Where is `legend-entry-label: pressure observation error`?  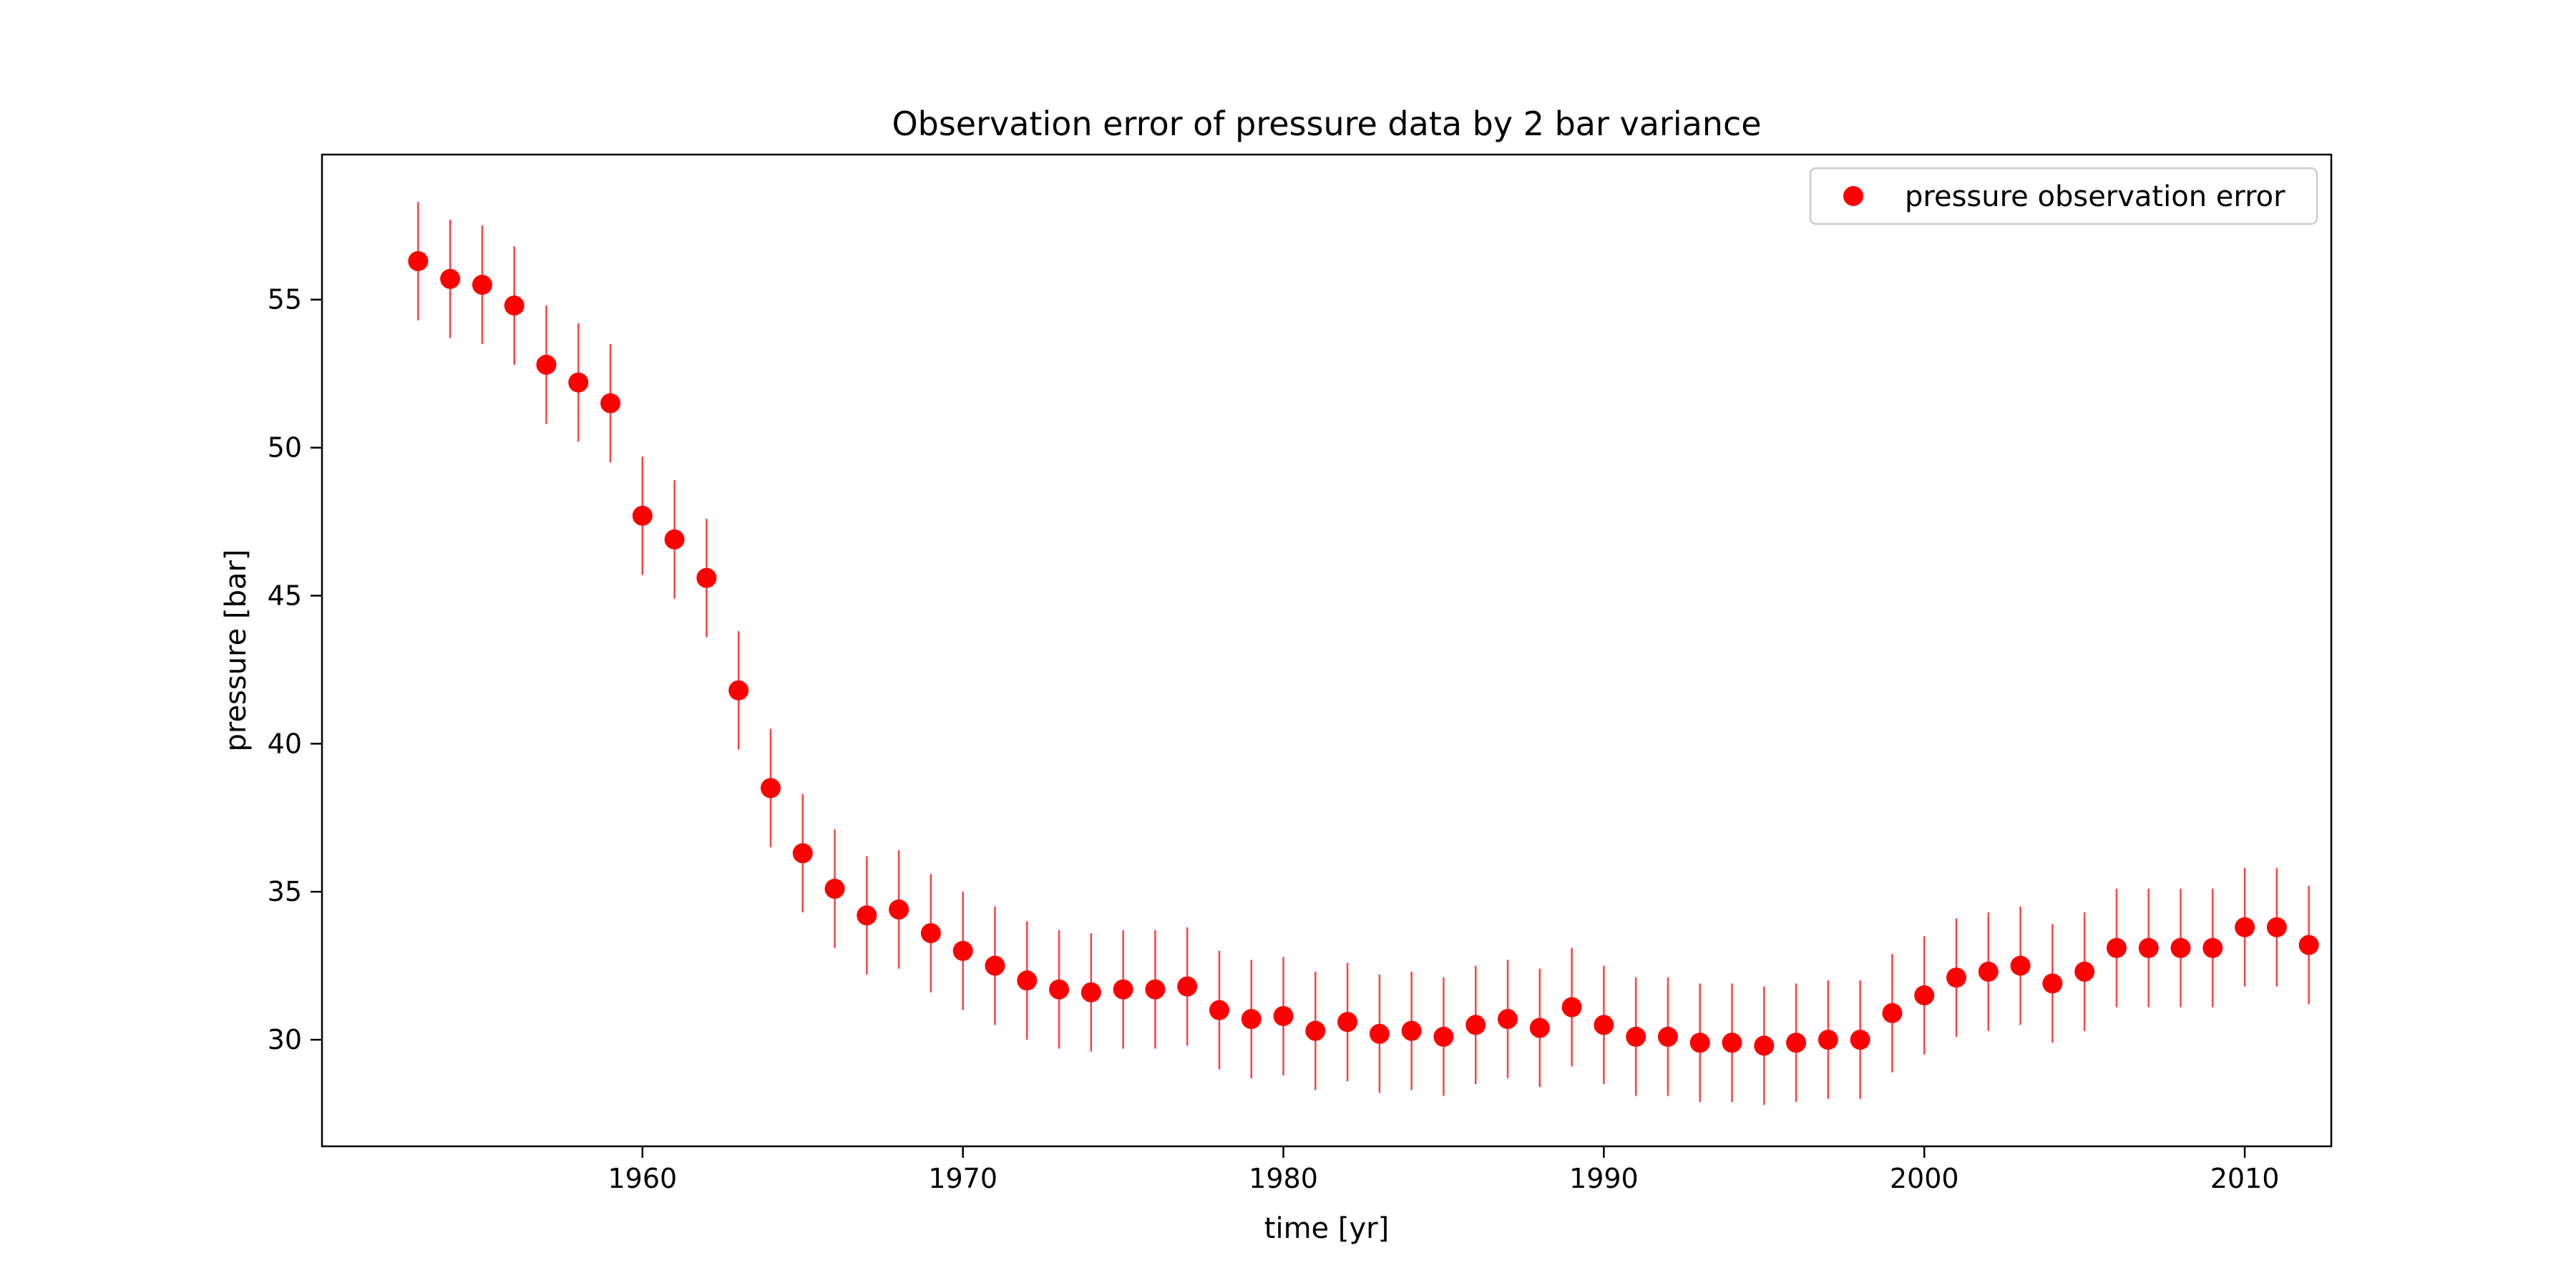
legend-entry-label: pressure observation error is located at coordinates (2095, 196).